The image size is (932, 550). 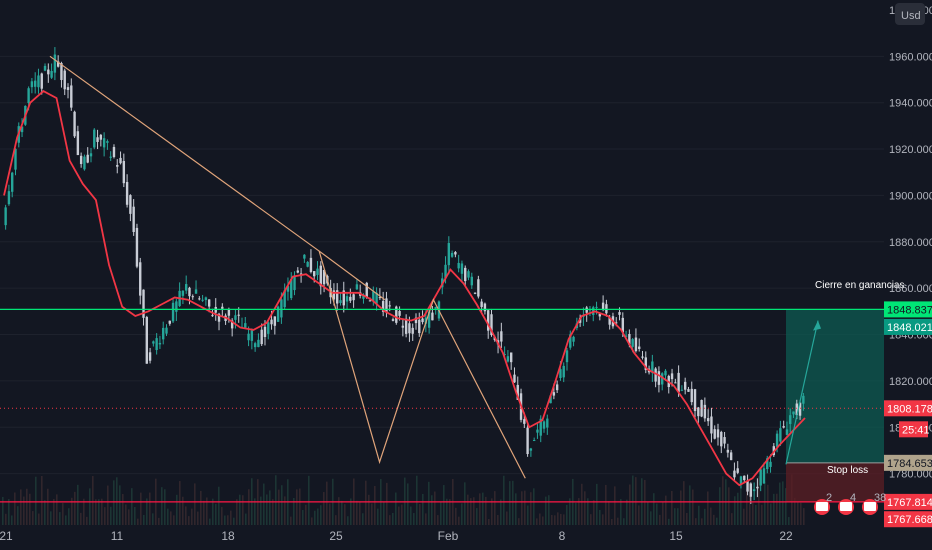 What do you see at coordinates (910, 150) in the screenshot?
I see `y-tick-label: 1920.000` at bounding box center [910, 150].